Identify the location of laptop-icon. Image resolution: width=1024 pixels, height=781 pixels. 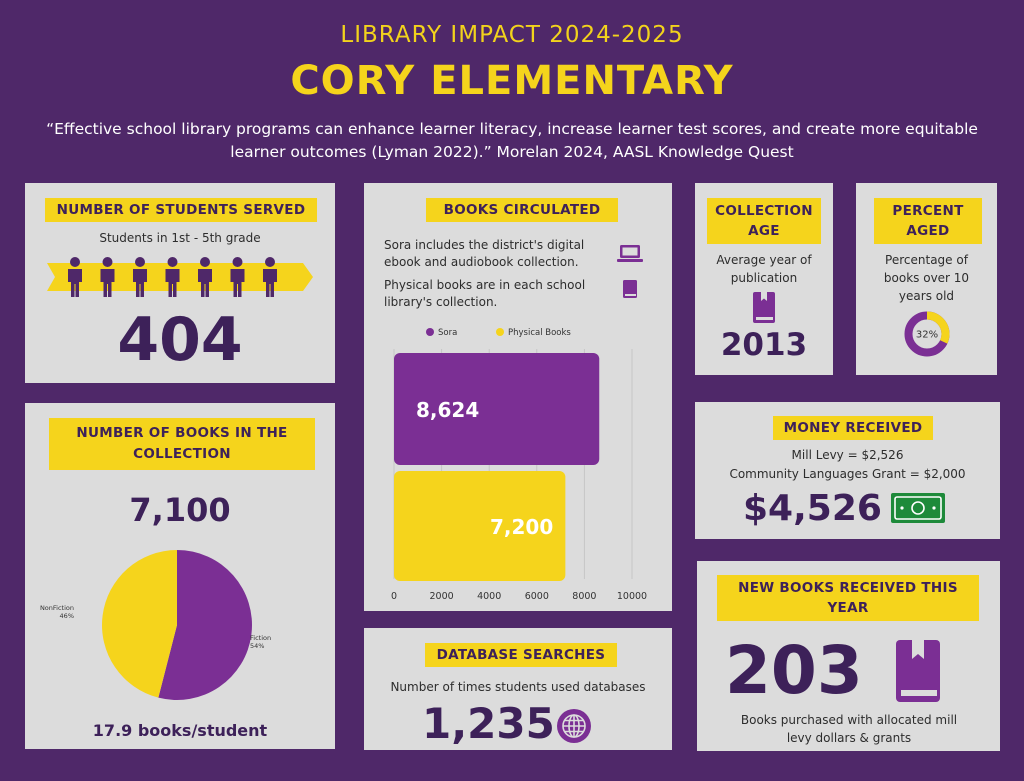
(630, 253).